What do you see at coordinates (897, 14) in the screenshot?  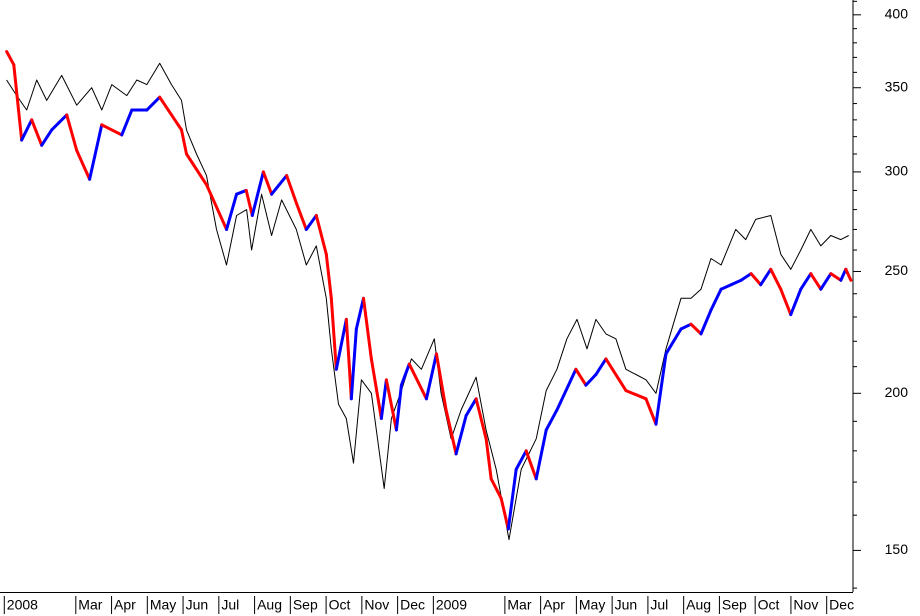 I see `y-tick-label: 400` at bounding box center [897, 14].